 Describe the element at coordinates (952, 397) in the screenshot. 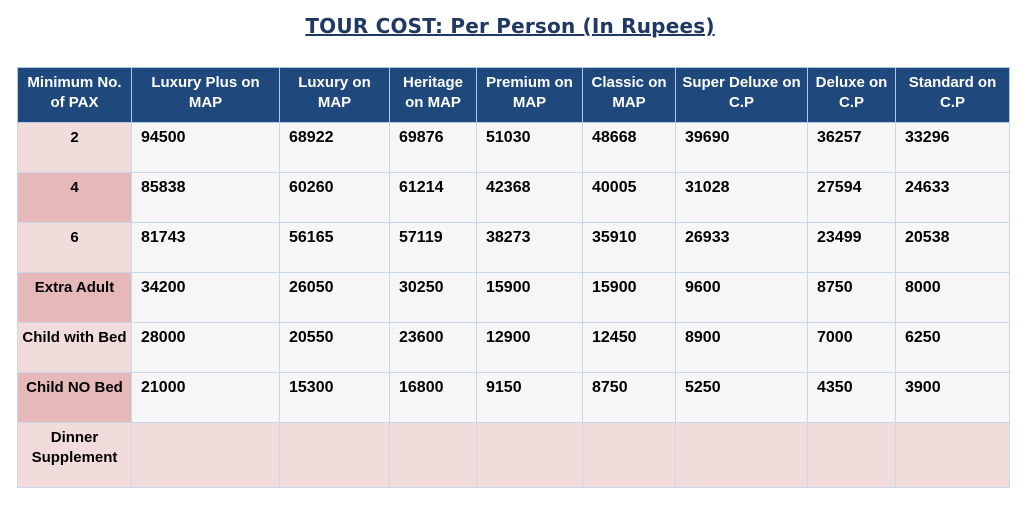

I see `table-cell: 3900` at that location.